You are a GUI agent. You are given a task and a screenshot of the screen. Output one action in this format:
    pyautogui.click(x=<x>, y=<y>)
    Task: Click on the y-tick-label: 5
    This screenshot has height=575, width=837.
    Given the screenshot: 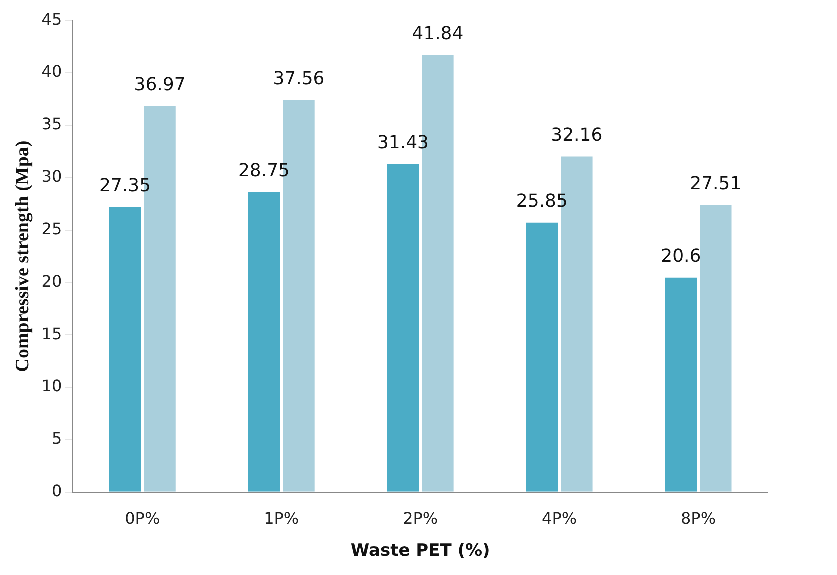 What is the action you would take?
    pyautogui.click(x=57, y=438)
    